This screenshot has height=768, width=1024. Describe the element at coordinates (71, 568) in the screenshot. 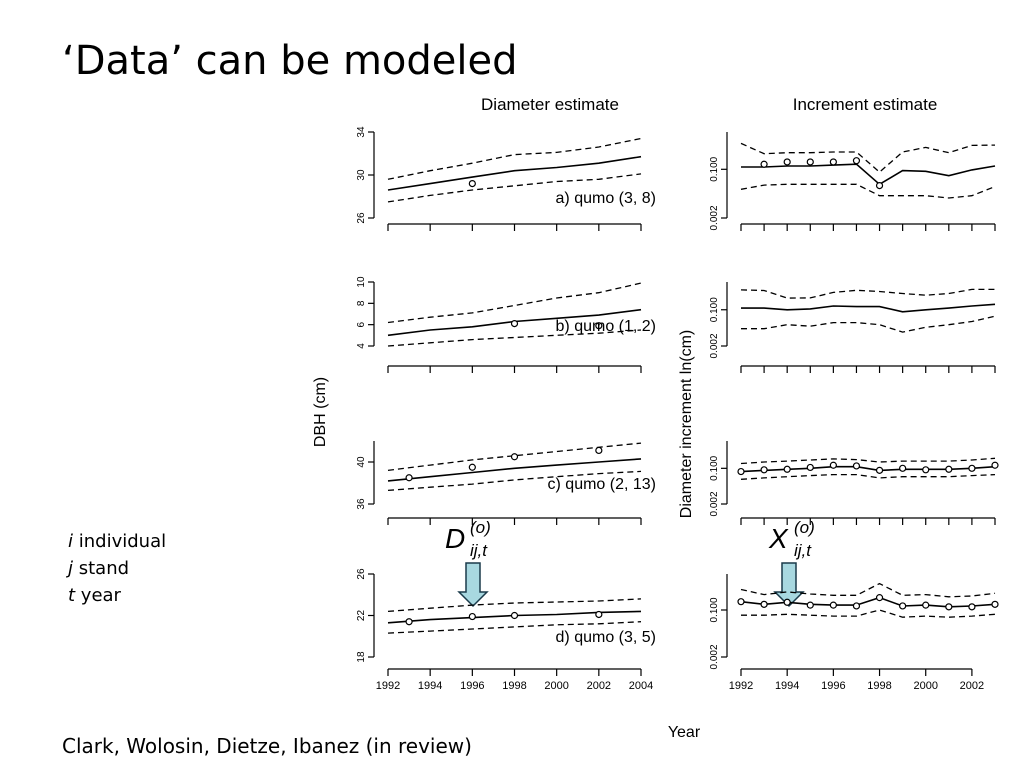

I see `index-letter: j` at that location.